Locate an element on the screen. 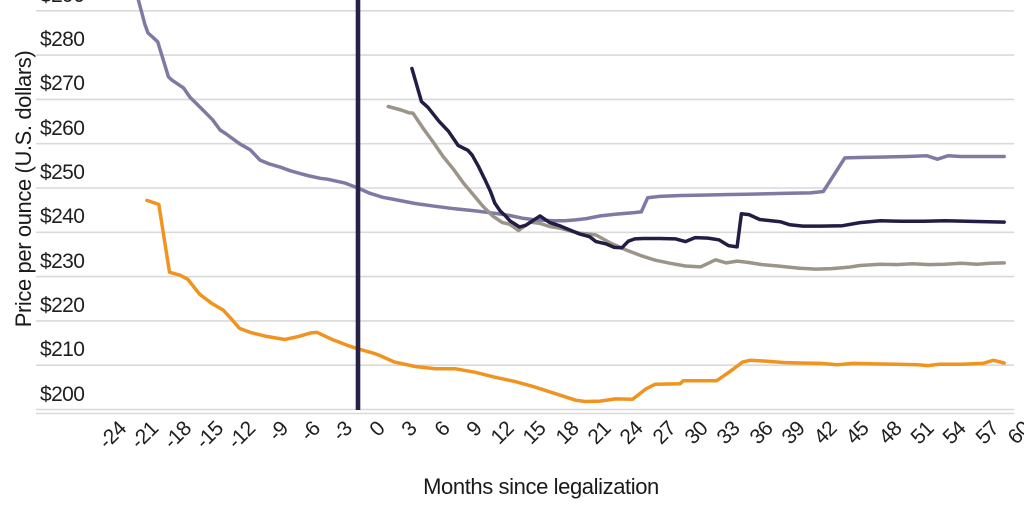 The image size is (1024, 512). y-tick-label-230: $230 is located at coordinates (62, 261).